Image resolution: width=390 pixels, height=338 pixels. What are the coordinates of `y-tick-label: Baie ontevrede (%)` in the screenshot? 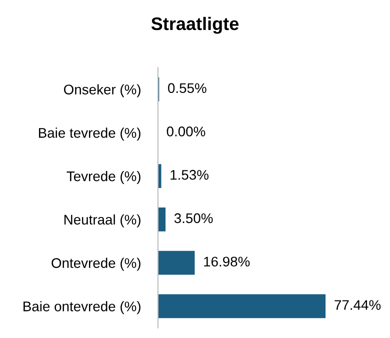 It's located at (82, 307).